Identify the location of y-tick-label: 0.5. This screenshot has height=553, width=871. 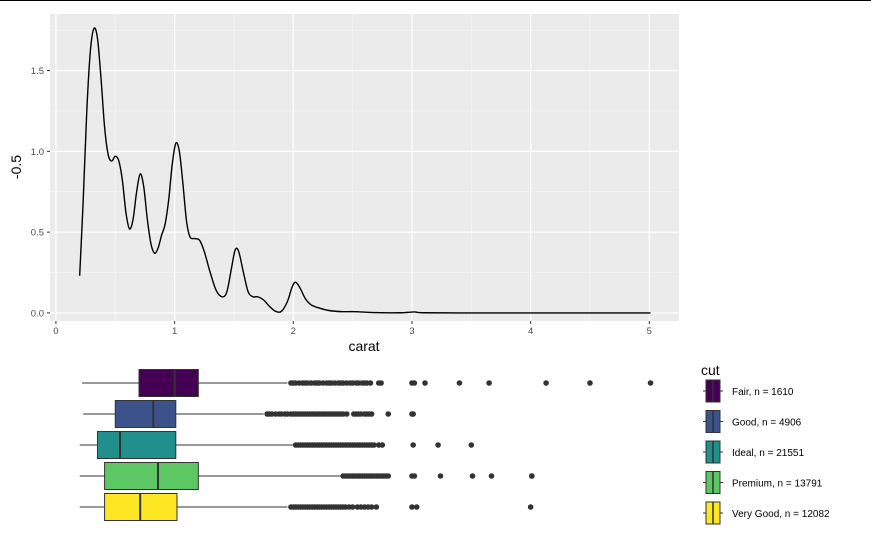
(37, 233).